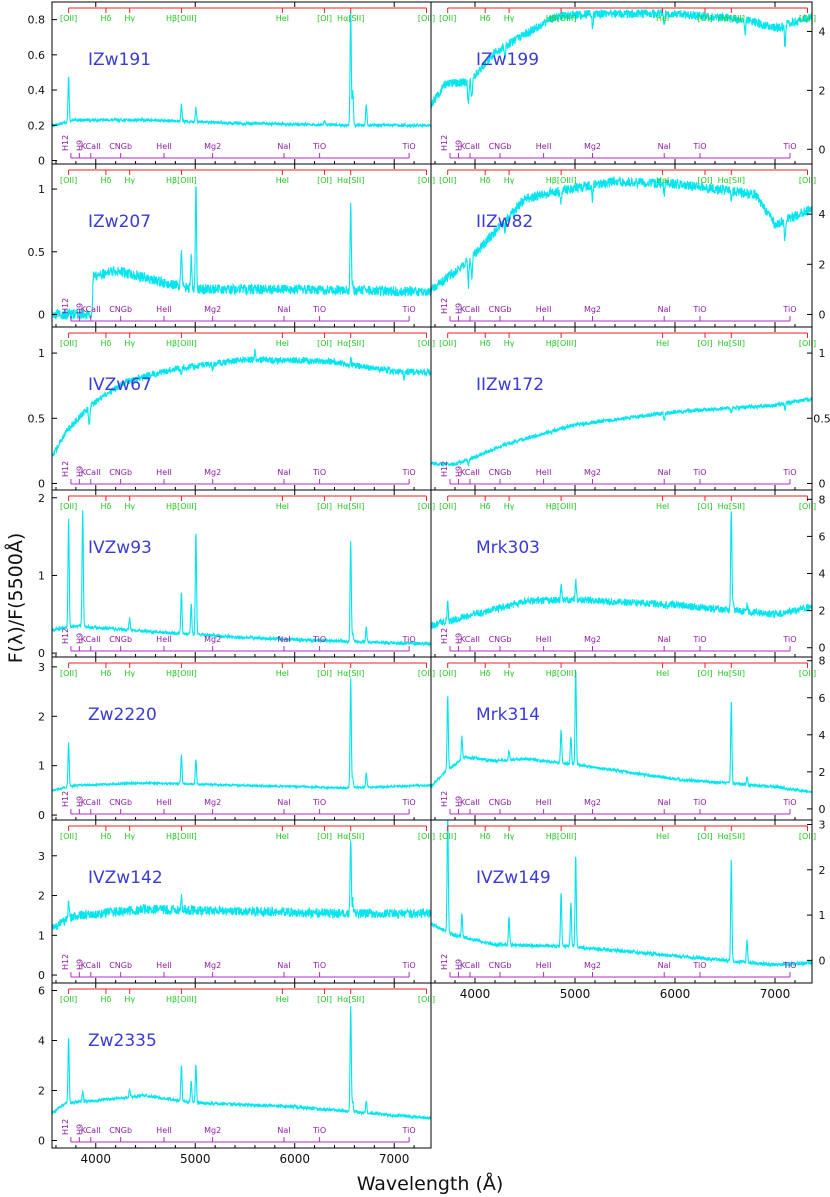  I want to click on y-tick-label: 3, so click(41, 856).